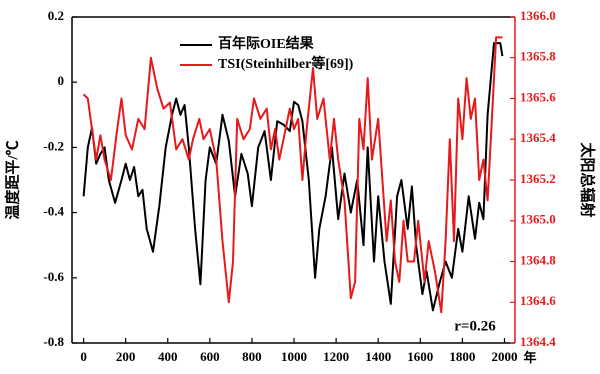 The height and width of the screenshot is (374, 600). I want to click on y2-tick-label: 1365.0, so click(538, 219).